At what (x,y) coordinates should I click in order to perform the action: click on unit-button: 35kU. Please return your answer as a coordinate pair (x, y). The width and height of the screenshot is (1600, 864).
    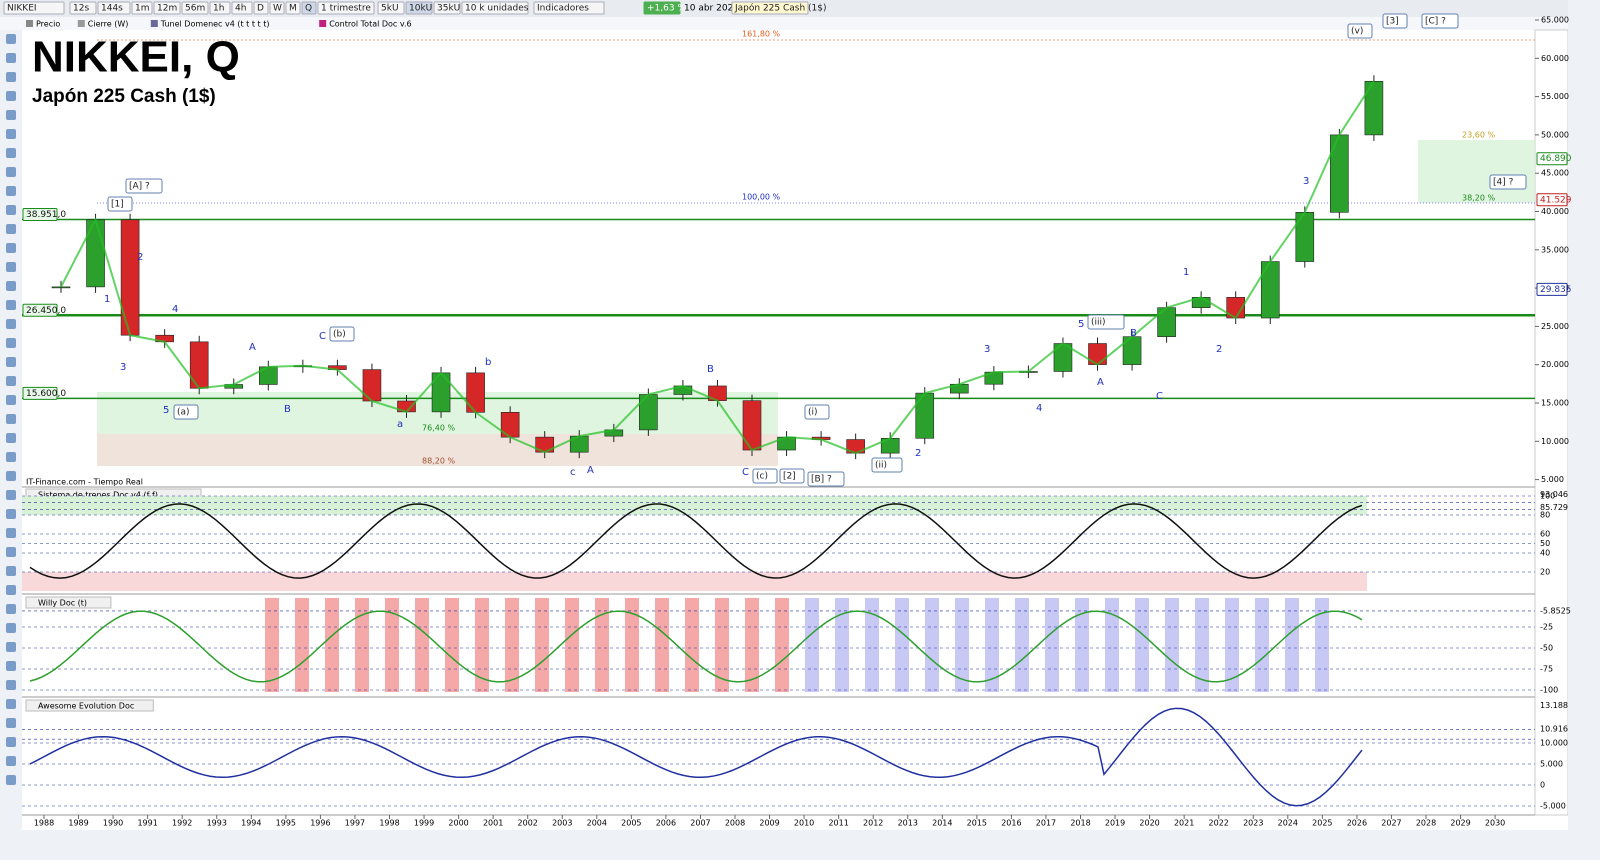
    Looking at the image, I should click on (448, 9).